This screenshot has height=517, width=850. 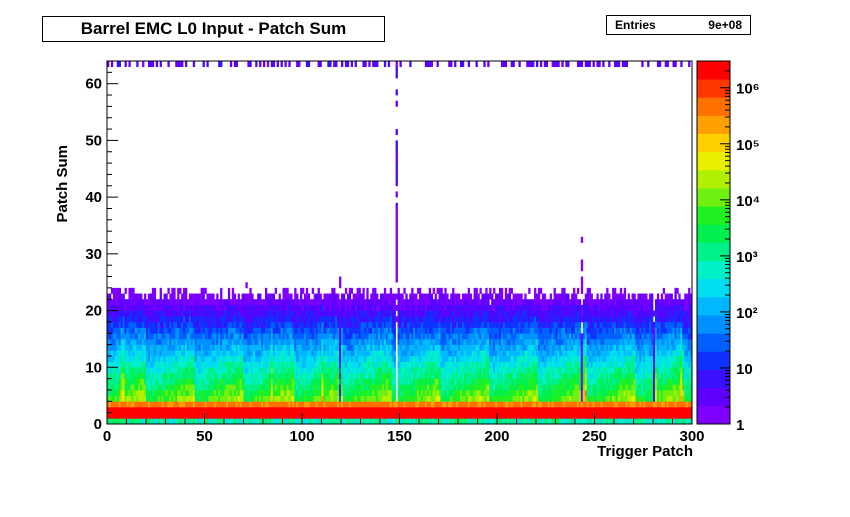 I want to click on entries-label: Entries, so click(x=635, y=25).